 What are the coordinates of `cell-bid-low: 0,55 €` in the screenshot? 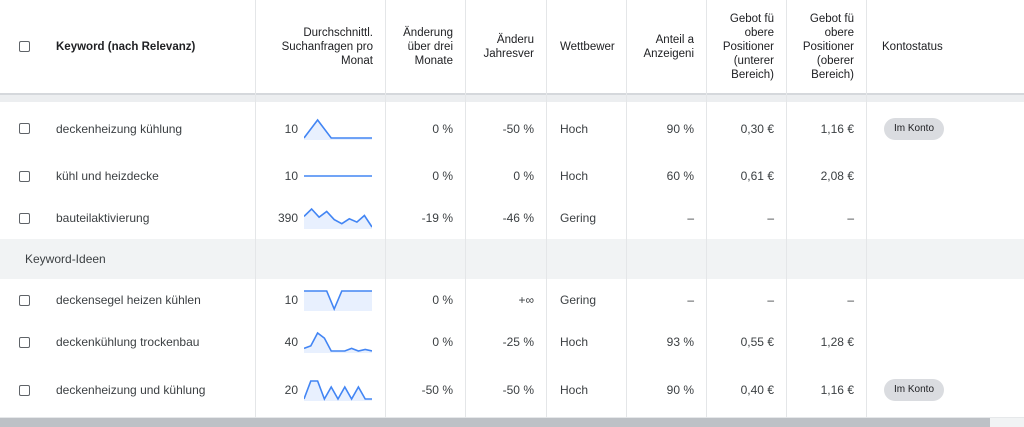 It's located at (757, 342).